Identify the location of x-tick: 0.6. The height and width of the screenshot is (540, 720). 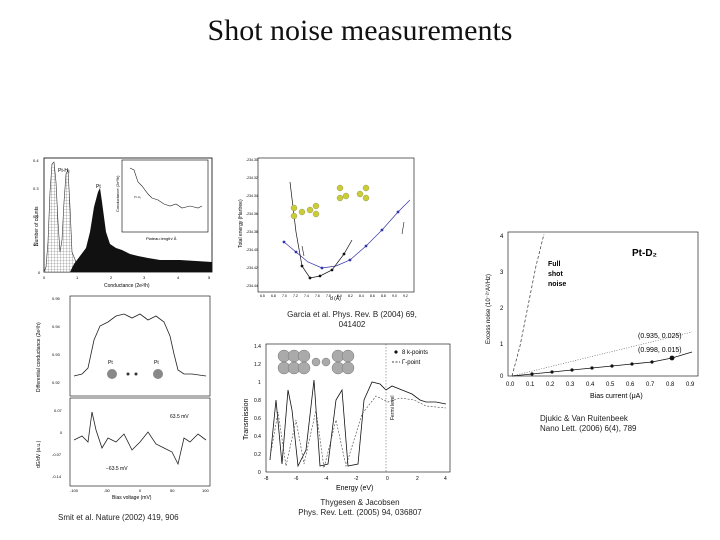
(630, 385).